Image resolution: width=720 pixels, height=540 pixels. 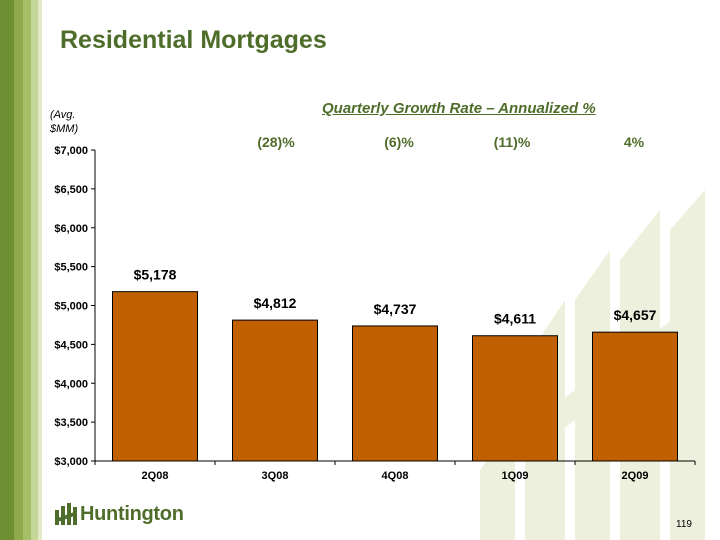 What do you see at coordinates (63, 115) in the screenshot?
I see `unit-label-line1: (Avg.` at bounding box center [63, 115].